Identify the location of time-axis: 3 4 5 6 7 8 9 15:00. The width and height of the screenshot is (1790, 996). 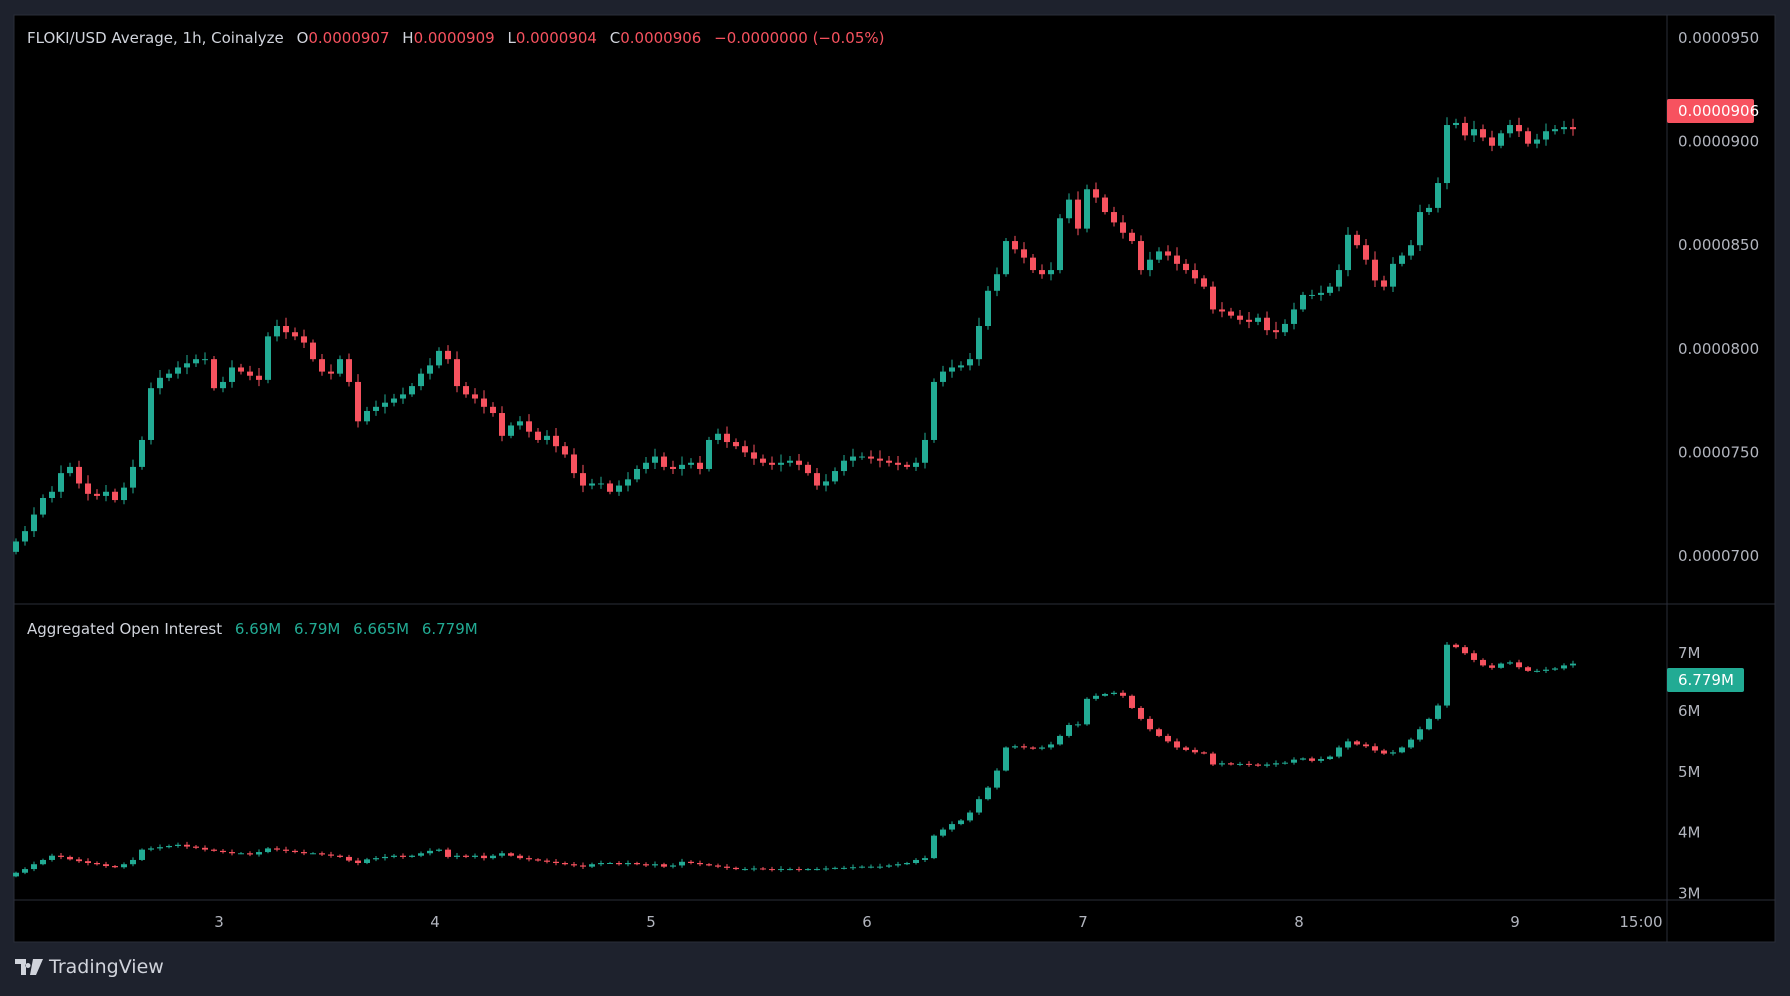
(938, 922).